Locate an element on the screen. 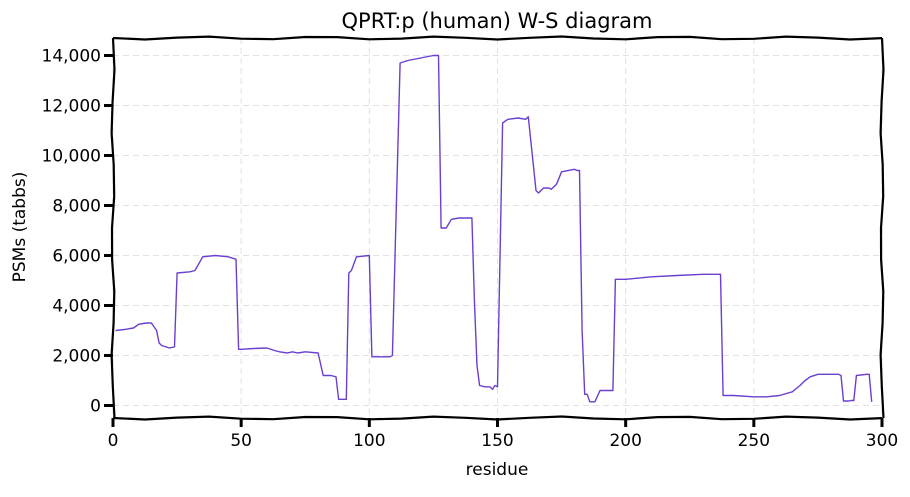 The height and width of the screenshot is (497, 910). frame-top is located at coordinates (497, 38).